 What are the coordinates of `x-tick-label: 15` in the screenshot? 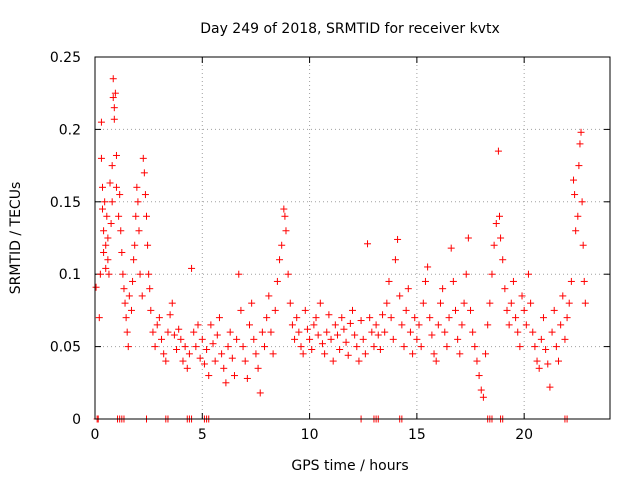 It's located at (417, 435).